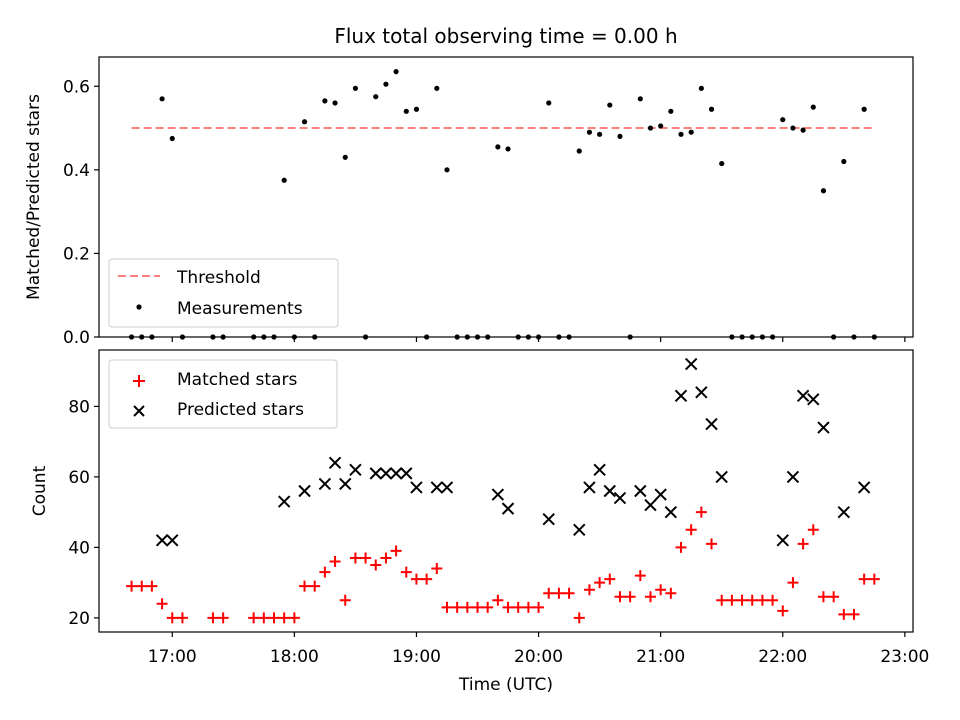  I want to click on count-legend: Matched stars Predicted stars, so click(223, 394).